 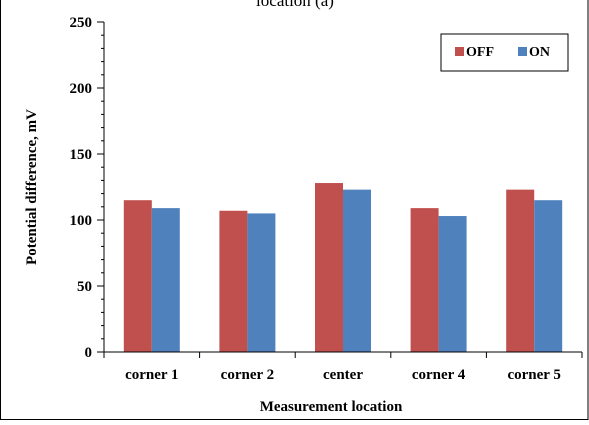 I want to click on y-tick-label: 50, so click(x=84, y=287).